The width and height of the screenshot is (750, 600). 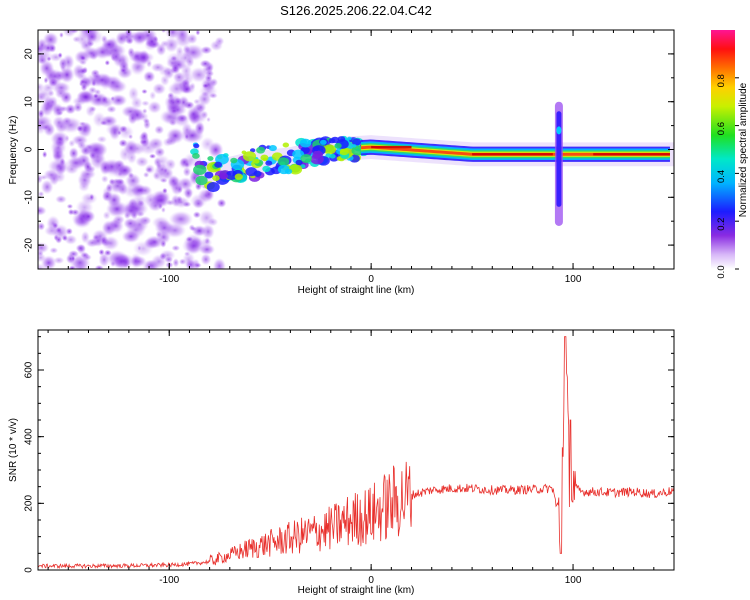 What do you see at coordinates (169, 279) in the screenshot?
I see `x-tick-label: -100` at bounding box center [169, 279].